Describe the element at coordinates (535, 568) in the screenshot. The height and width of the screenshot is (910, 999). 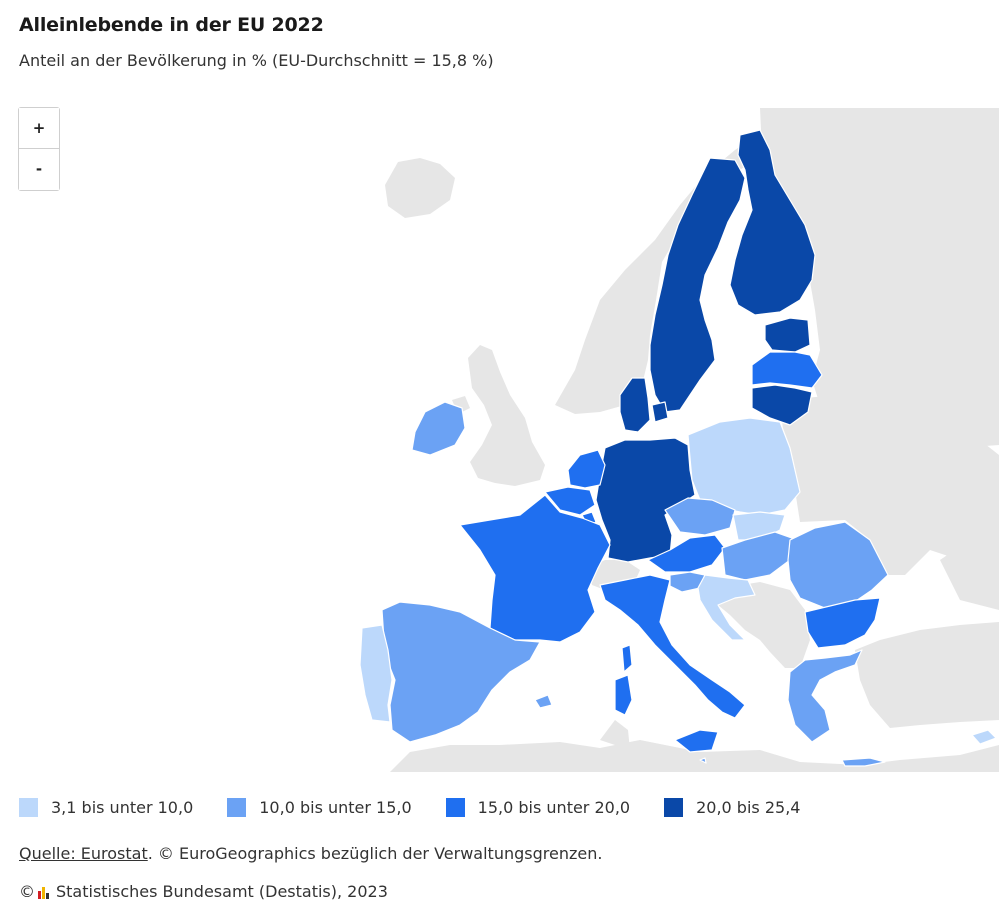
I see `country-france` at that location.